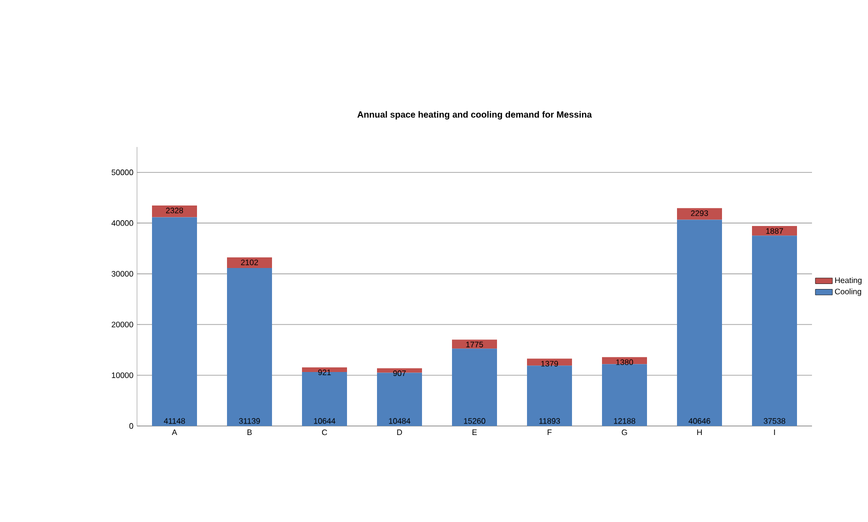 The width and height of the screenshot is (868, 522). What do you see at coordinates (474, 115) in the screenshot?
I see `chart-title: Annual space heating and cooling demand for Messina` at bounding box center [474, 115].